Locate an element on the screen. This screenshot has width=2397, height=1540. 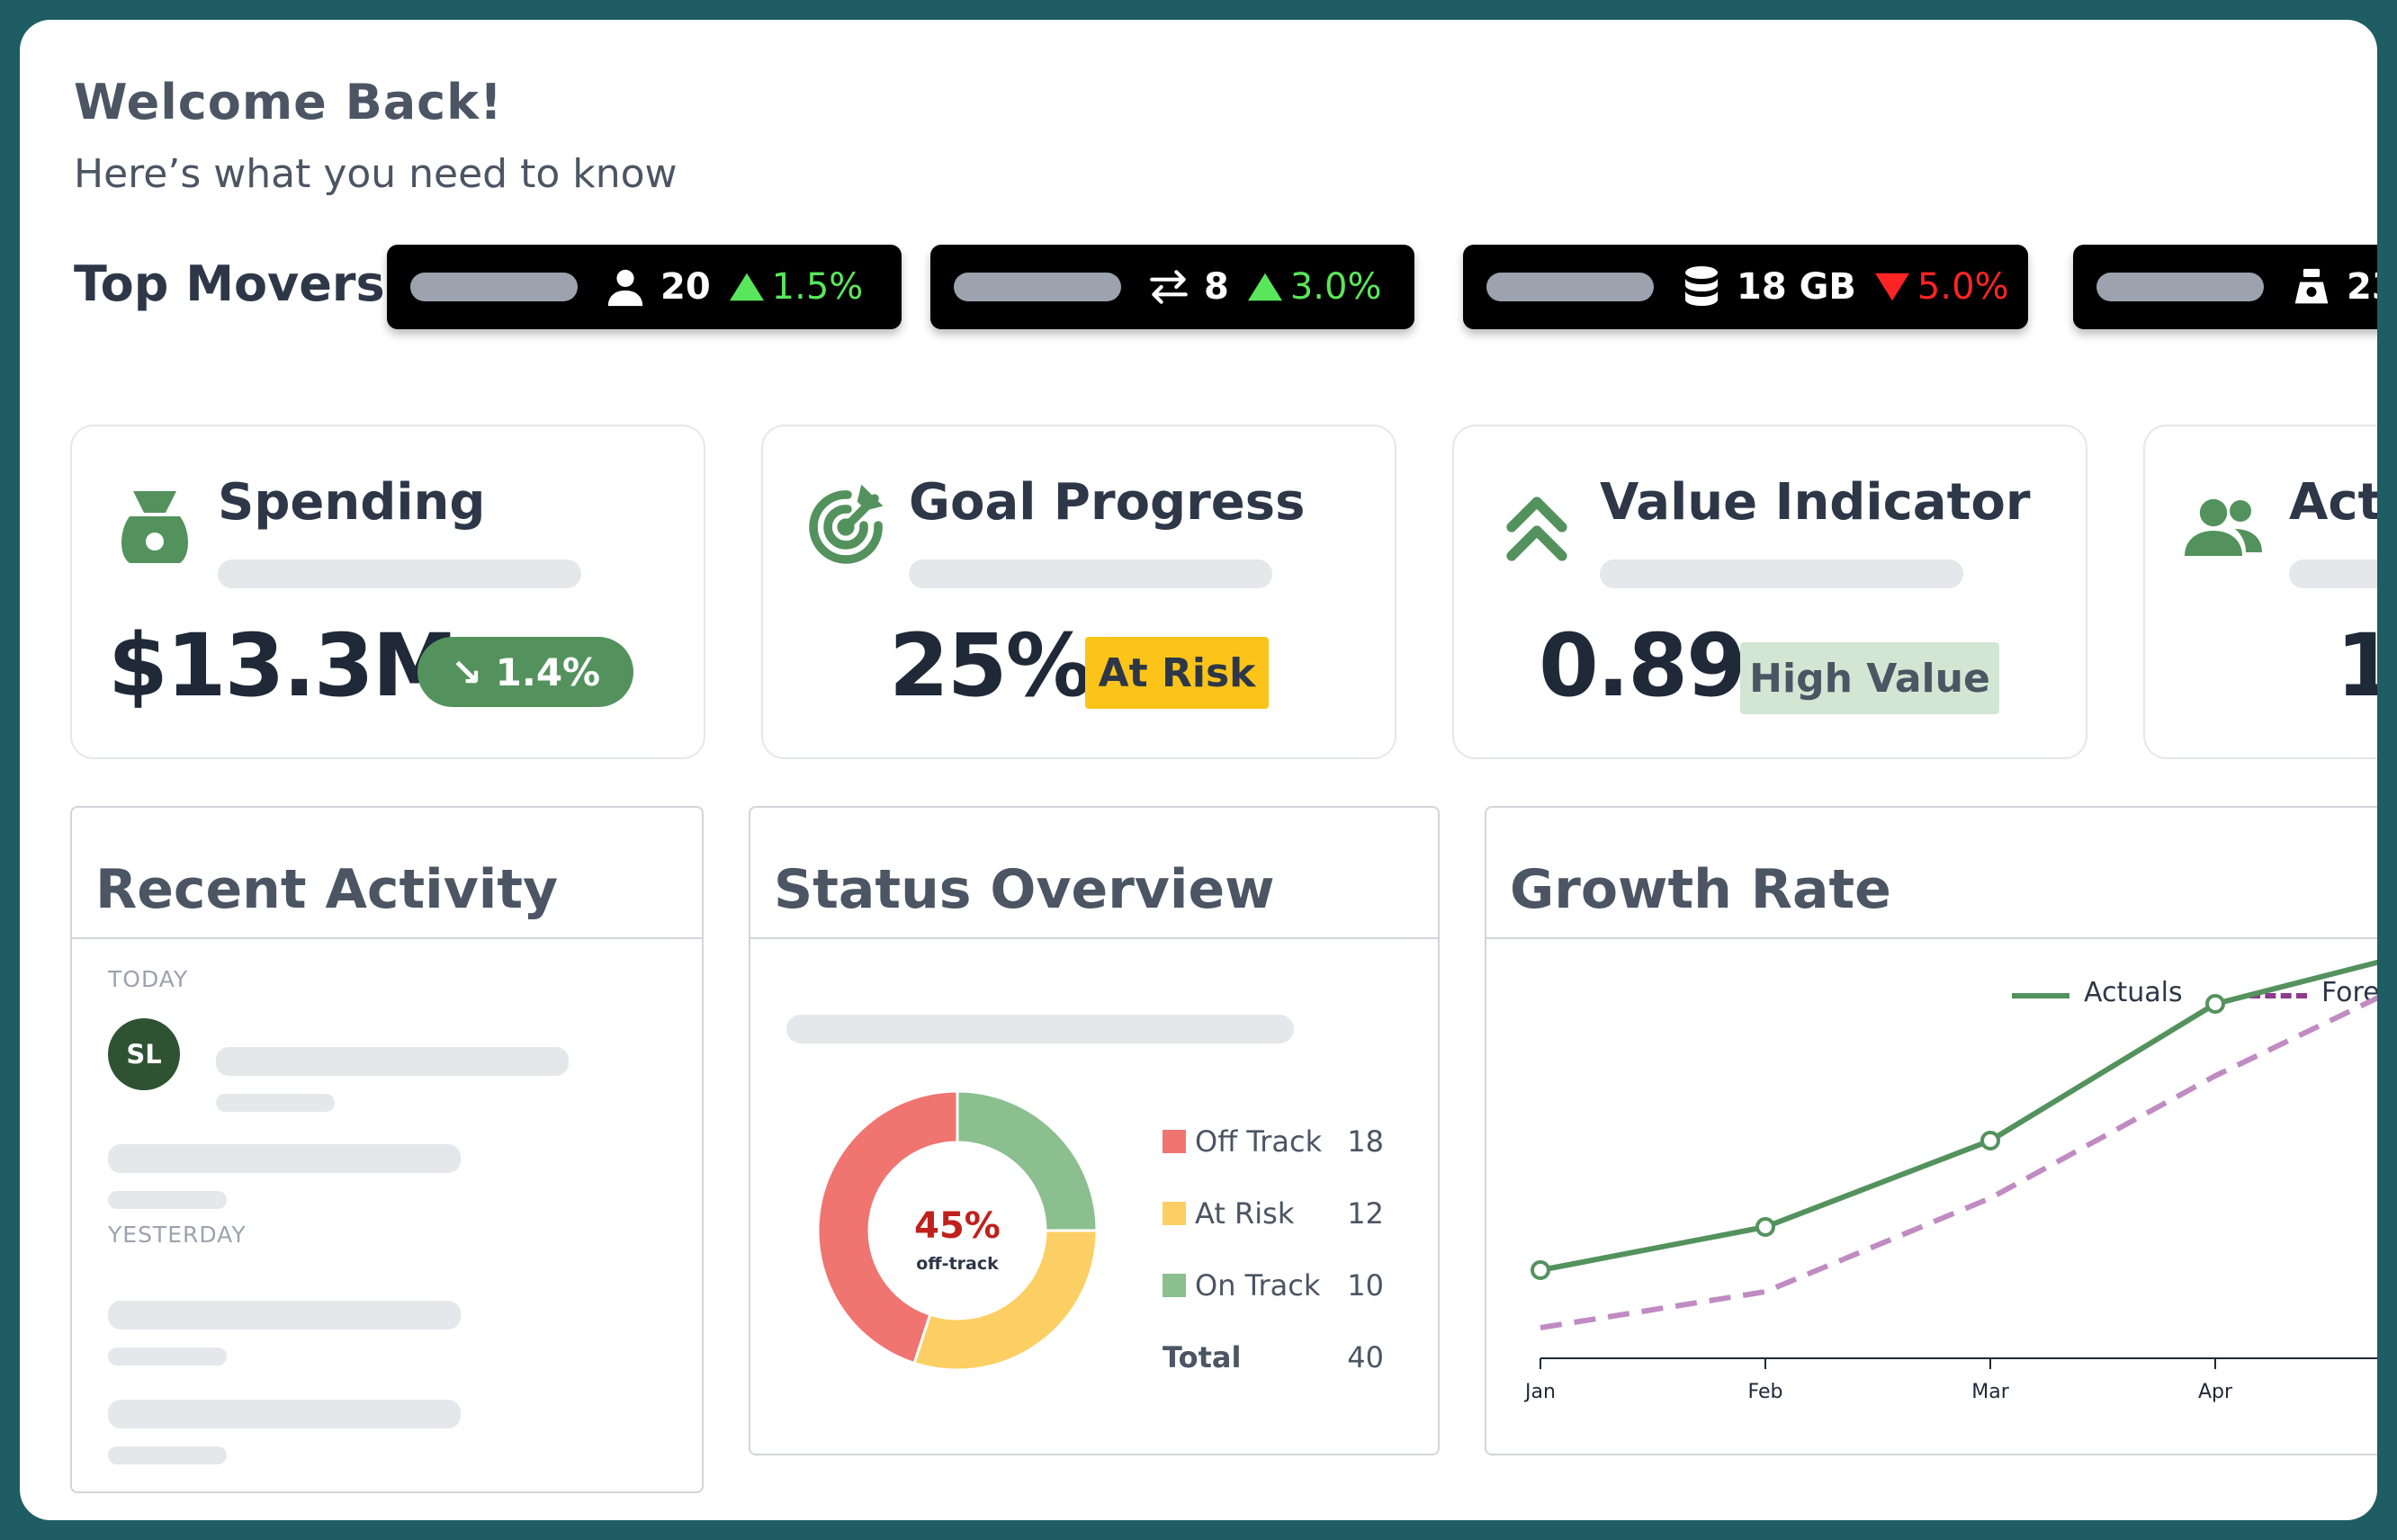
growth-chart: JanFebMarAprMay is located at coordinates (1950, 1181).